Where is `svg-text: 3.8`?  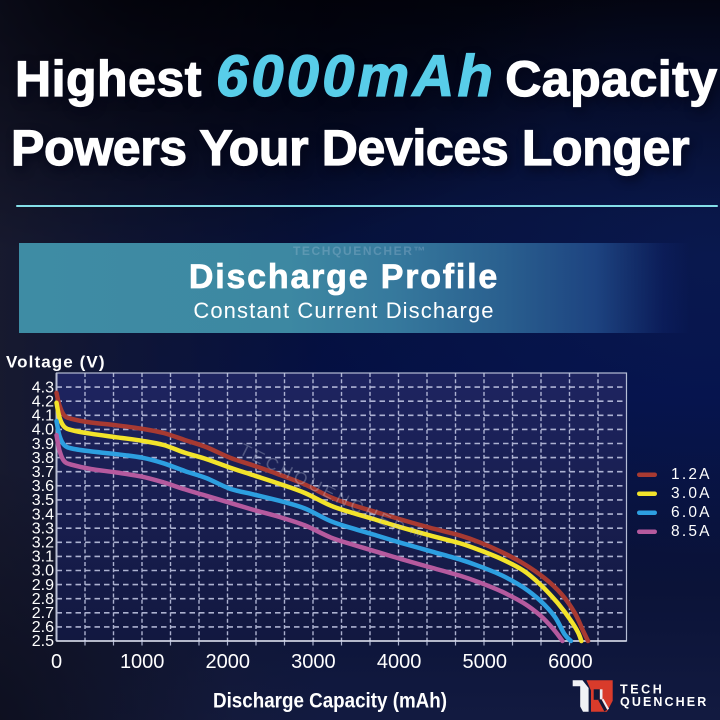
svg-text: 3.8 is located at coordinates (43, 458).